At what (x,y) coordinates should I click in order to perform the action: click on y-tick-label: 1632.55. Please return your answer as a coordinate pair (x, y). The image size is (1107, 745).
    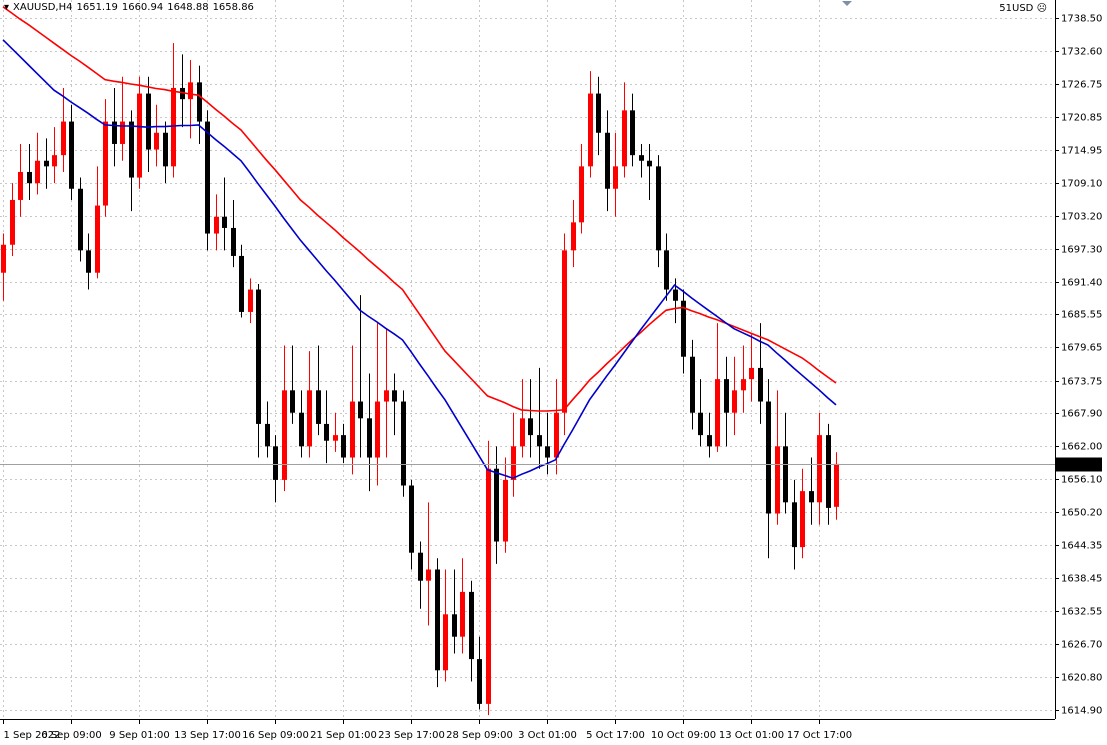
    Looking at the image, I should click on (1081, 612).